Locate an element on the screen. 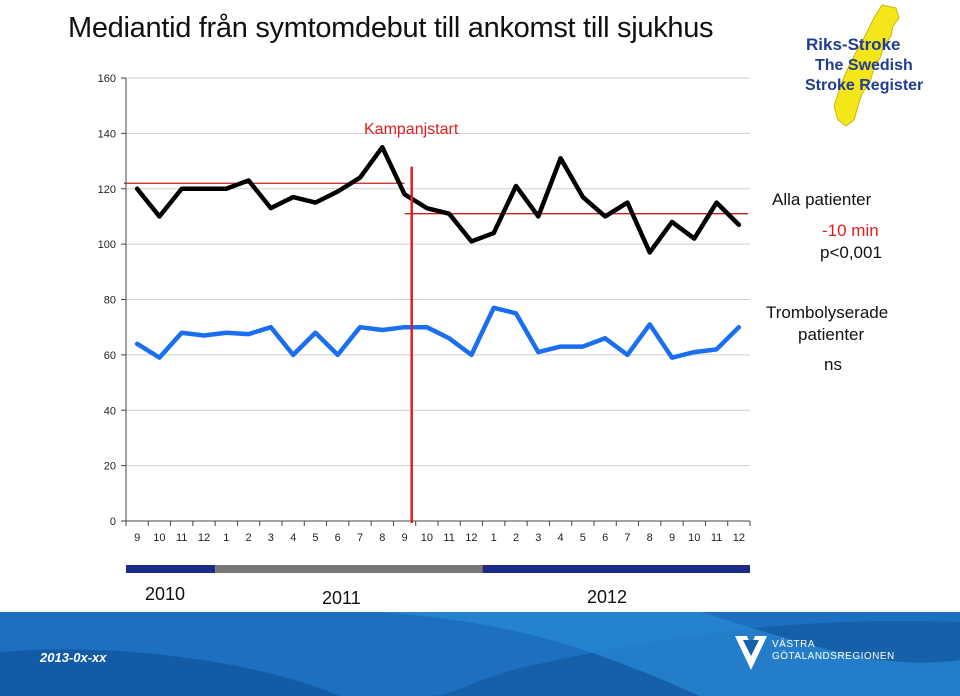 This screenshot has height=696, width=960. y-tick-label: 160 is located at coordinates (107, 79).